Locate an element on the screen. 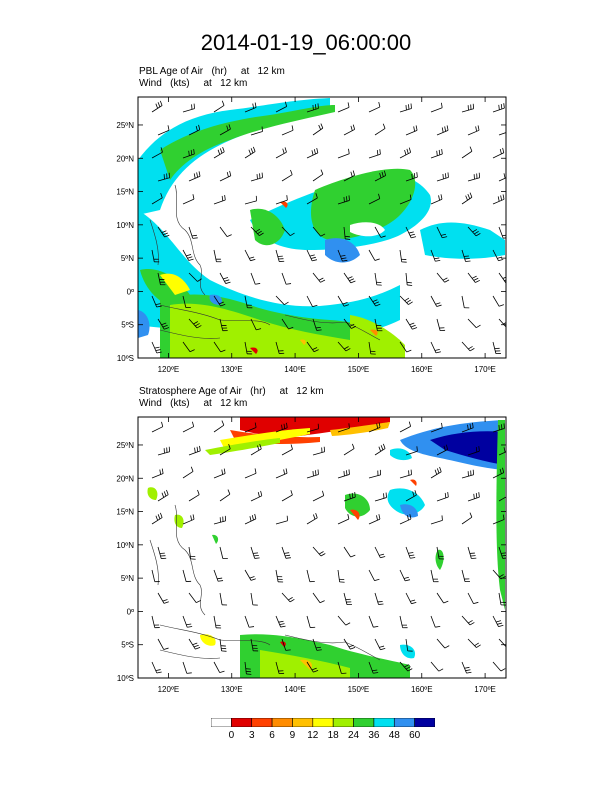  colorbar-label: 60 is located at coordinates (415, 735).